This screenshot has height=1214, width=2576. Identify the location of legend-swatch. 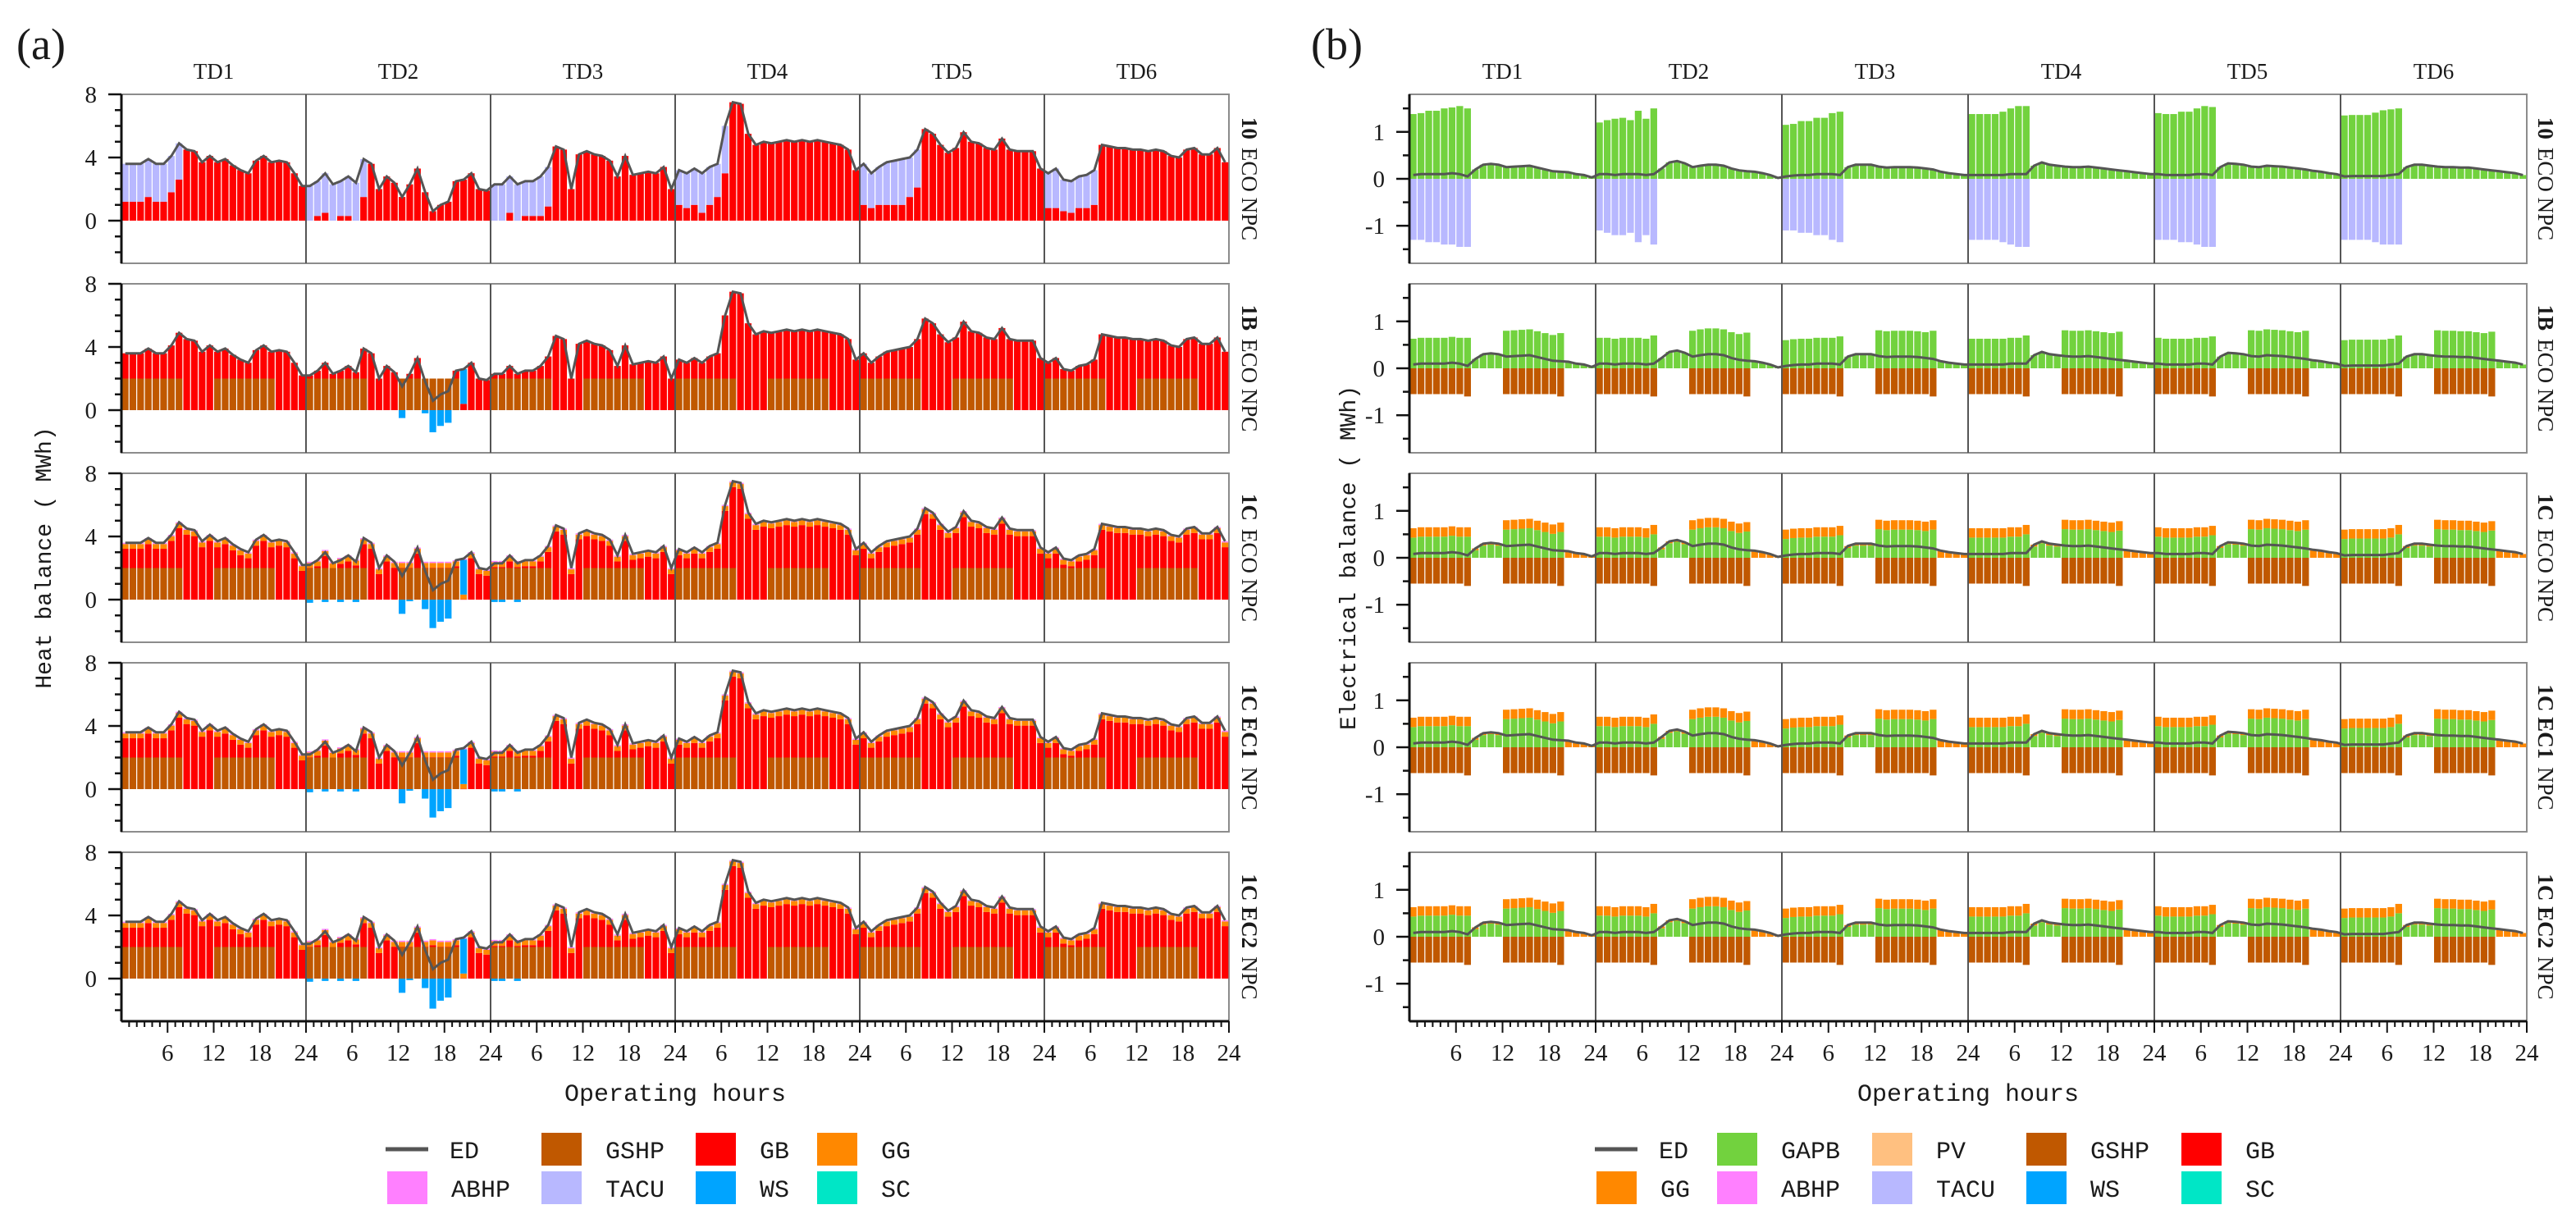
(1617, 1187).